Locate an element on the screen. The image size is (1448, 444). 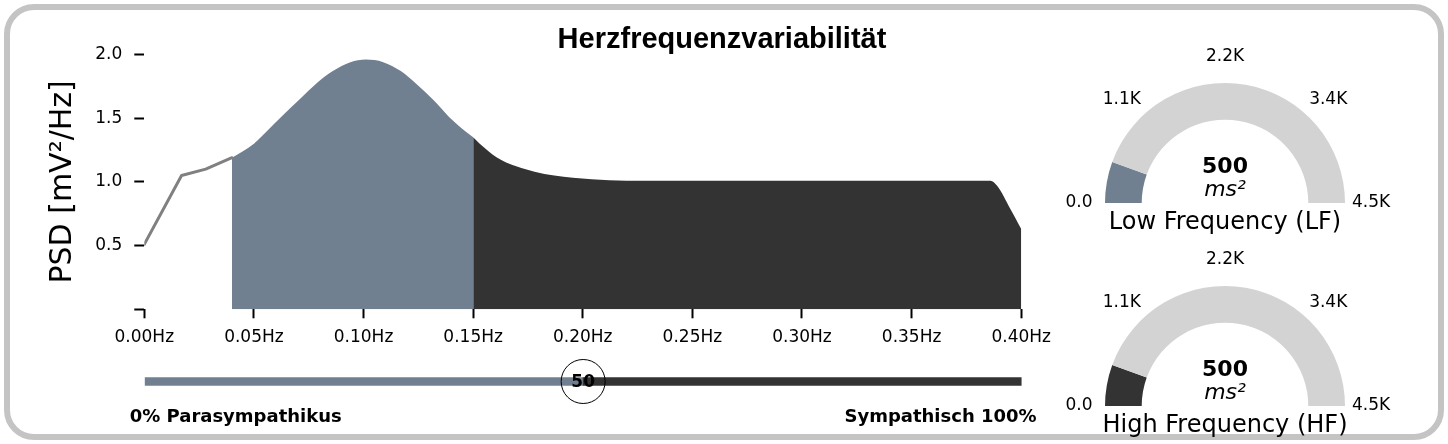
annotation: 50 is located at coordinates (583, 380).